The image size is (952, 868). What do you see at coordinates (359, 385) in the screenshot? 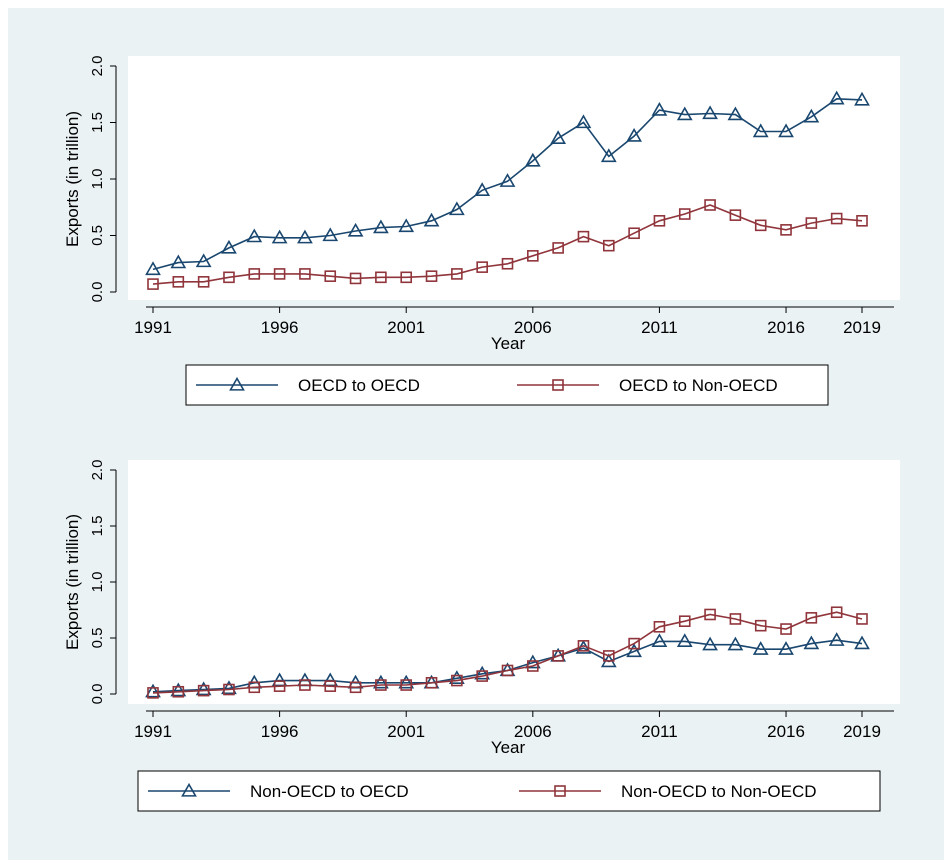
I see `p1-legend-label-1: OECD to OECD` at bounding box center [359, 385].